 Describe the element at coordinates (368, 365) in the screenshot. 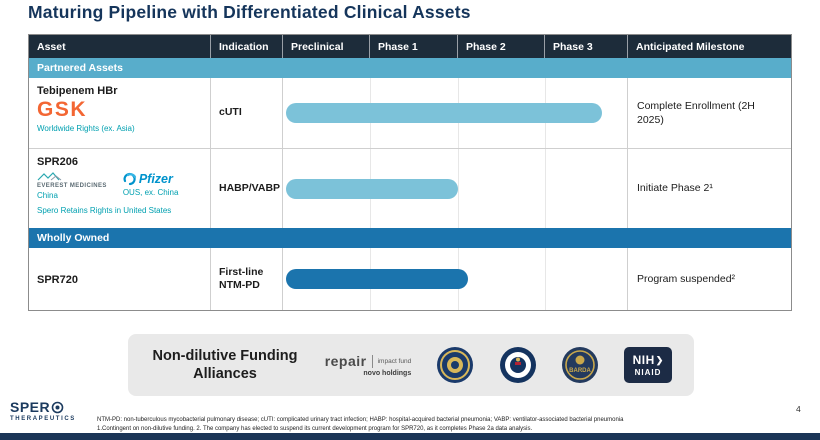

I see `repair-impact-fund-logo: repair impact fund novo holdings` at that location.